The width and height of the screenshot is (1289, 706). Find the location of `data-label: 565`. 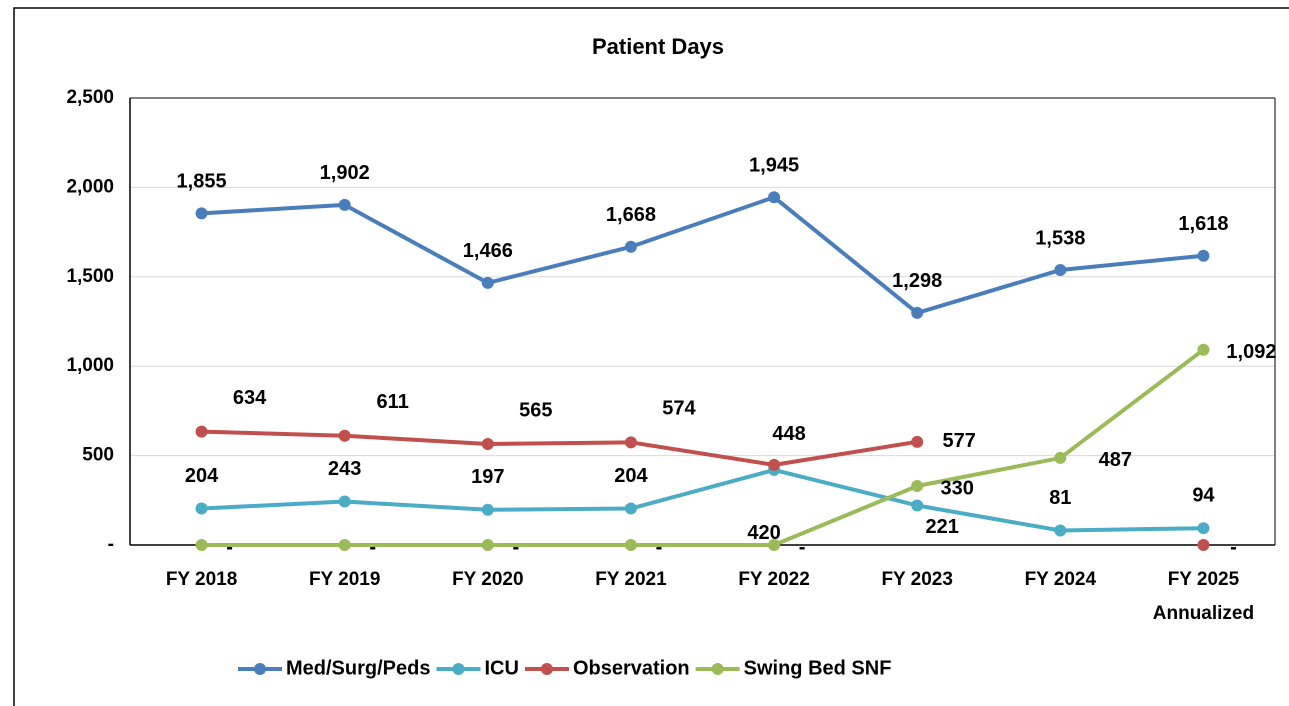

data-label: 565 is located at coordinates (535, 410).